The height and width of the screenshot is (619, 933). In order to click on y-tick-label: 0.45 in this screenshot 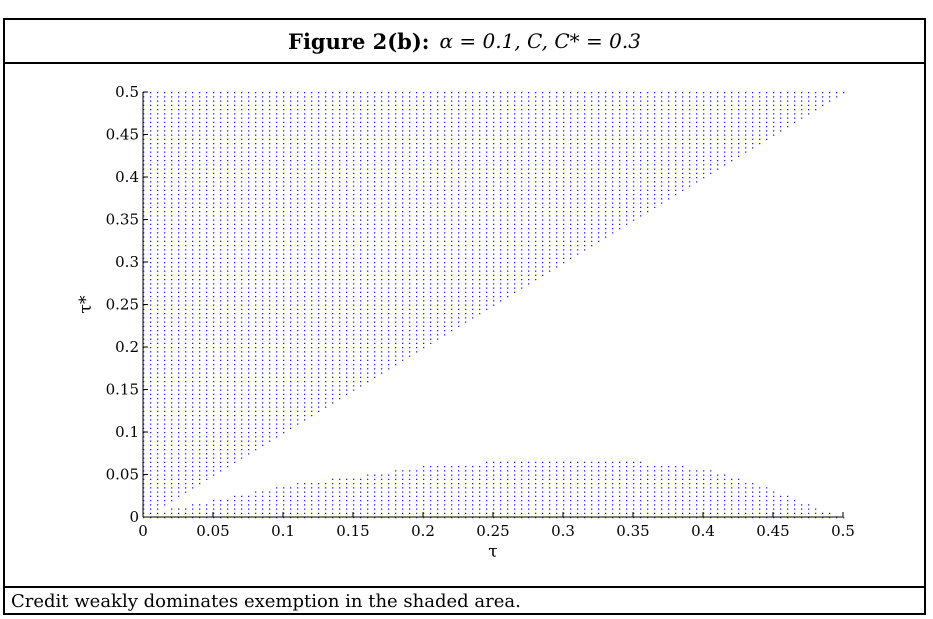, I will do `click(122, 135)`.